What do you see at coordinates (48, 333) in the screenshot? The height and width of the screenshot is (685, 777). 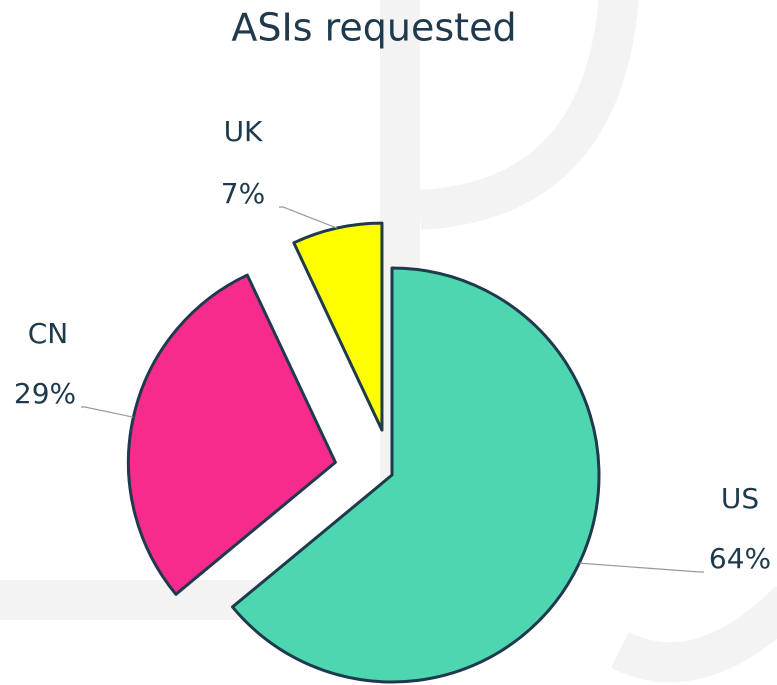 I see `slice-label: CN` at bounding box center [48, 333].